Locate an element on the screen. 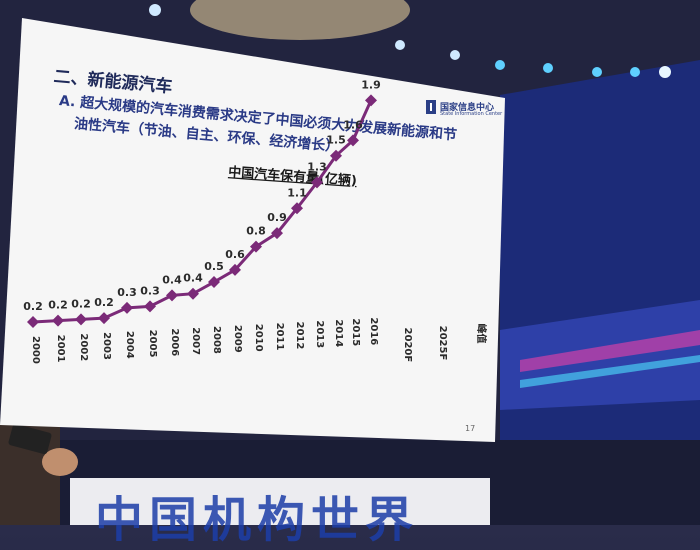 The width and height of the screenshot is (700, 550). x-tick-2001: 2001 is located at coordinates (60, 349).